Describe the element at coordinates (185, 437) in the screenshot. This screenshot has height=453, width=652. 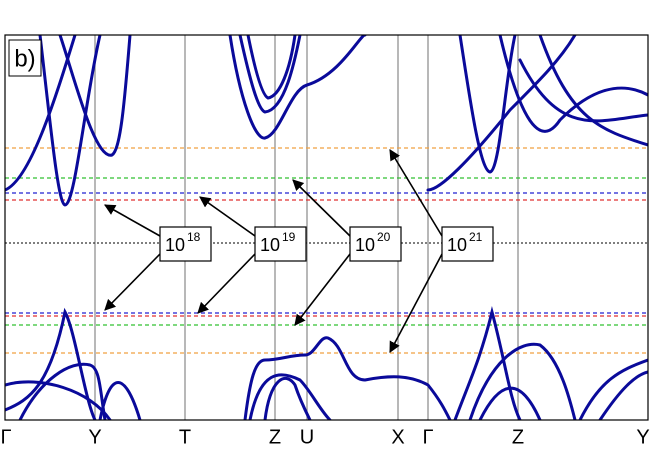
I see `k-label: T` at that location.